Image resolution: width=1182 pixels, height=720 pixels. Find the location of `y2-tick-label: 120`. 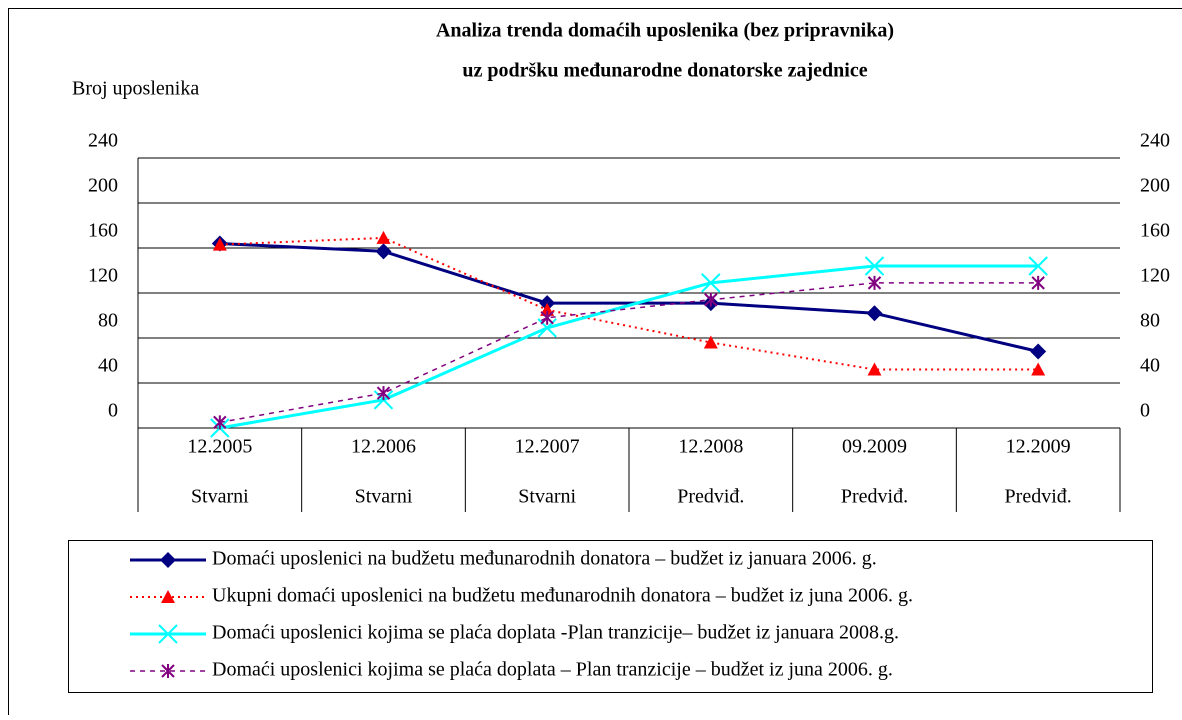

y2-tick-label: 120 is located at coordinates (1155, 276).